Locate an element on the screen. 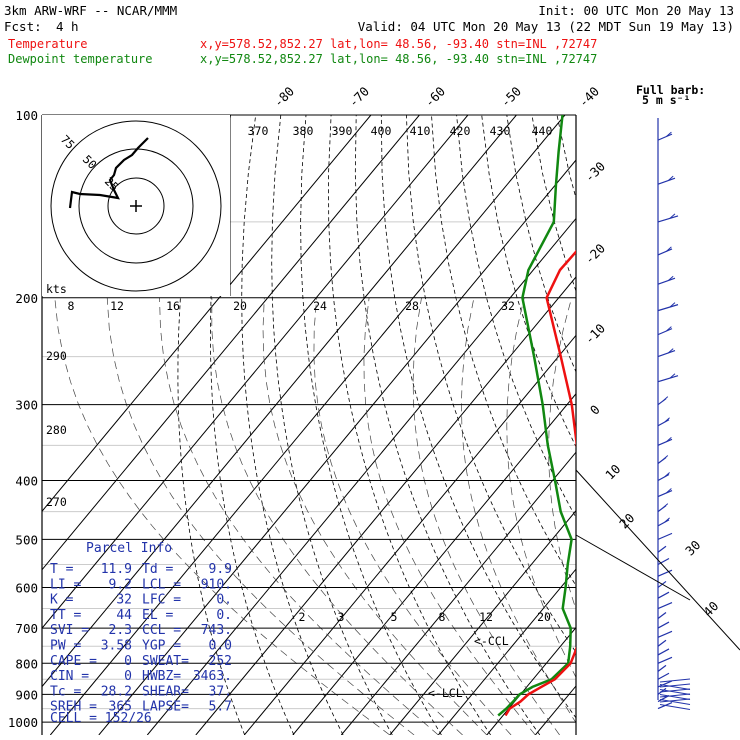  model-title: 3km ARW-WRF -- NCAR/MMM is located at coordinates (90, 10).